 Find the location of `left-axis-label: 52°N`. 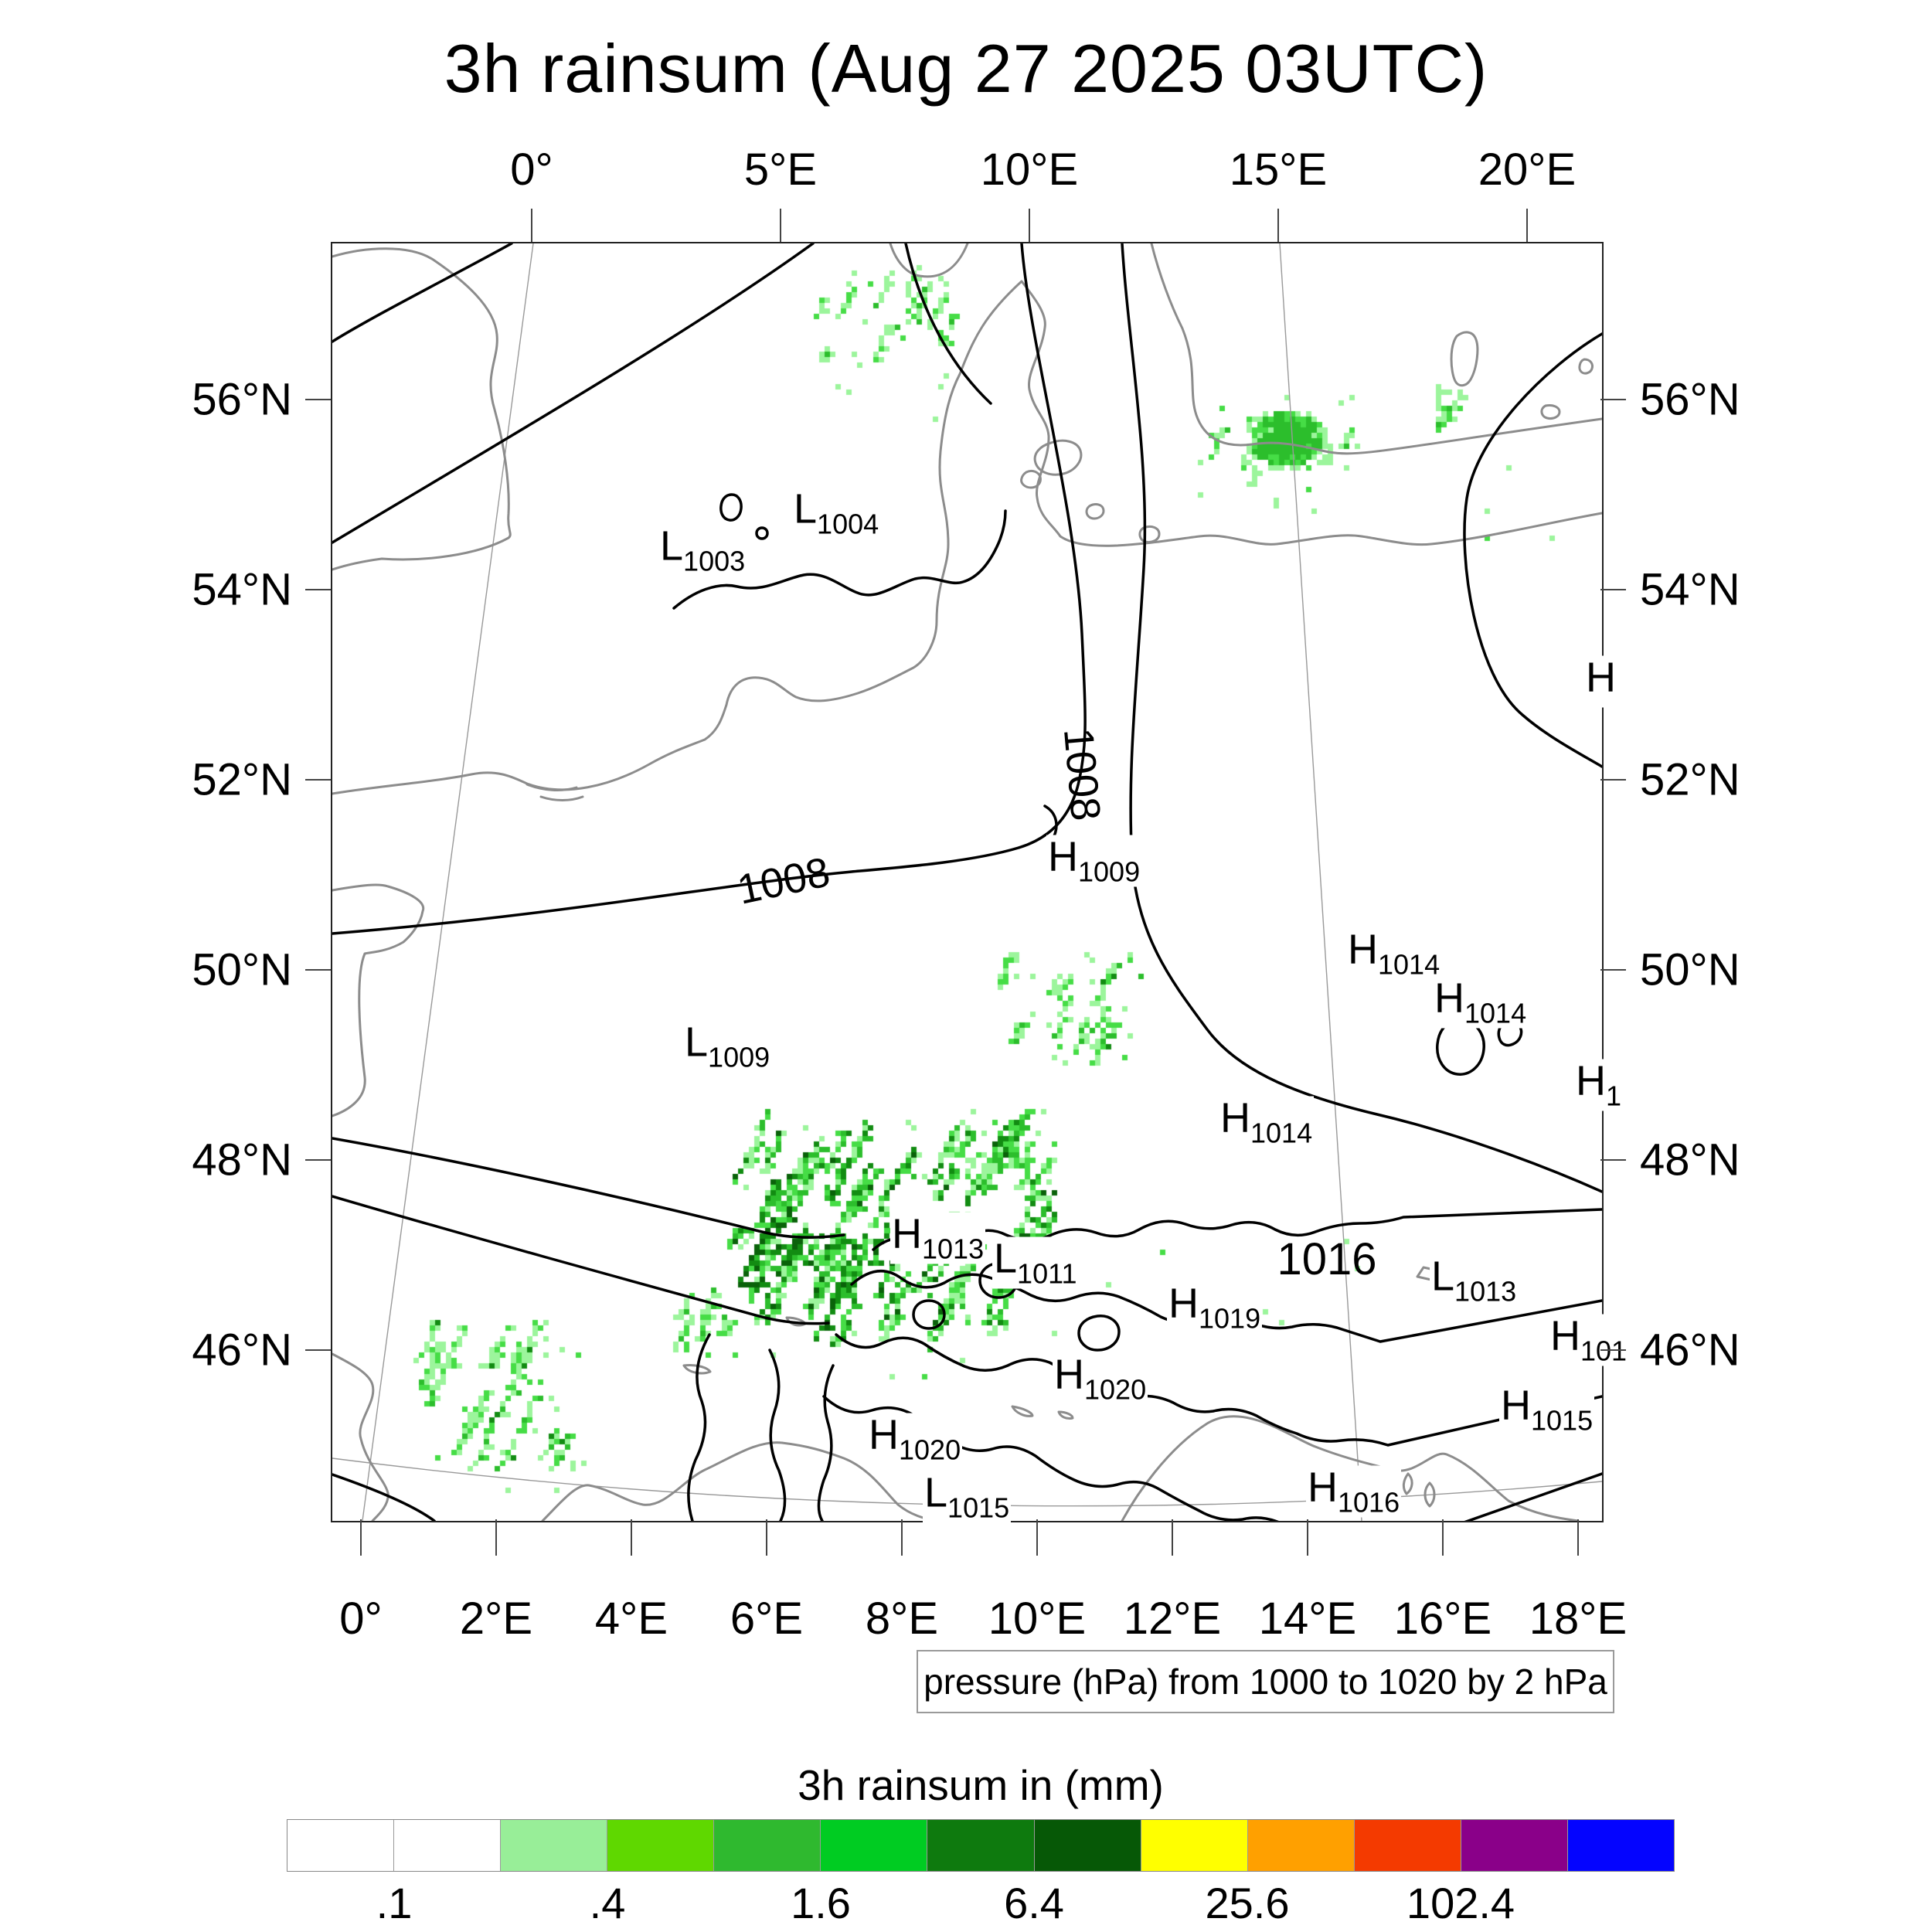

left-axis-label: 52°N is located at coordinates (242, 780).